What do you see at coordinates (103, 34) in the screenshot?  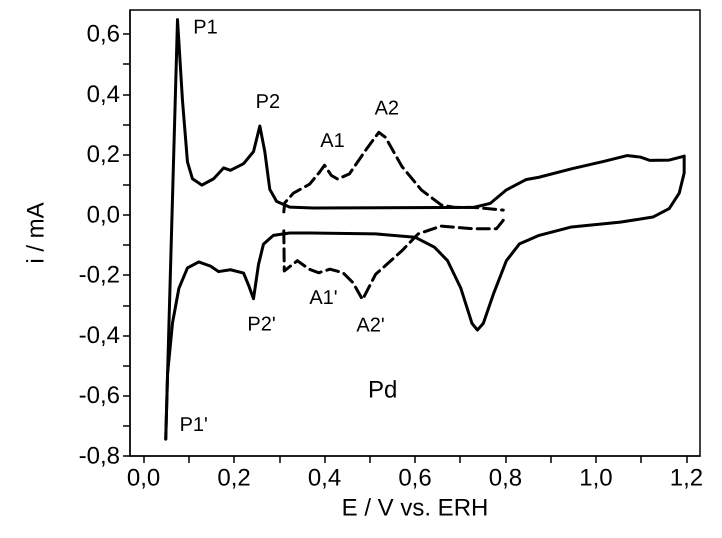 I see `y-tick-label: 0,6` at bounding box center [103, 34].